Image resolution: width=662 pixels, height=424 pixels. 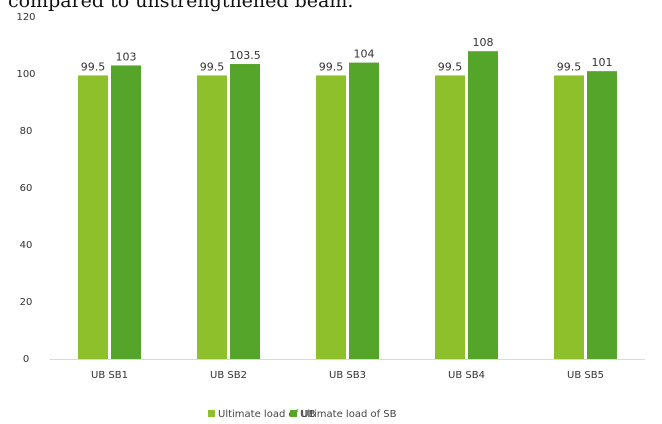 What do you see at coordinates (228, 375) in the screenshot?
I see `x-tick-label: UB SB2` at bounding box center [228, 375].